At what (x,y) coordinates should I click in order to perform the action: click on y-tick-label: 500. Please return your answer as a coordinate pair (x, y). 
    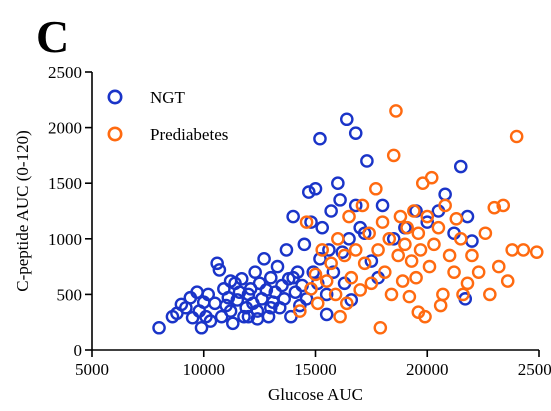
    Looking at the image, I should click on (70, 294).